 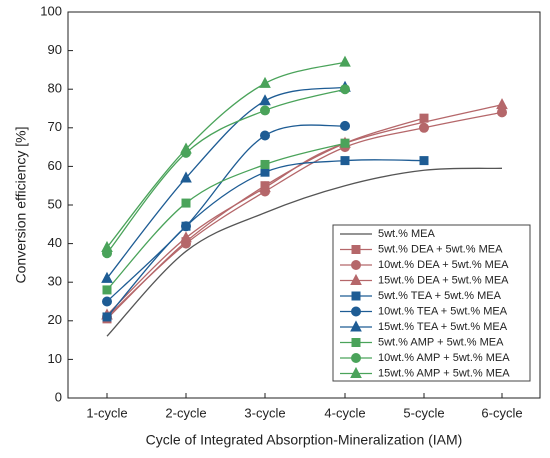 I want to click on legend-label: 5wt.% TEA + 5wt.% MEA, so click(x=440, y=296).